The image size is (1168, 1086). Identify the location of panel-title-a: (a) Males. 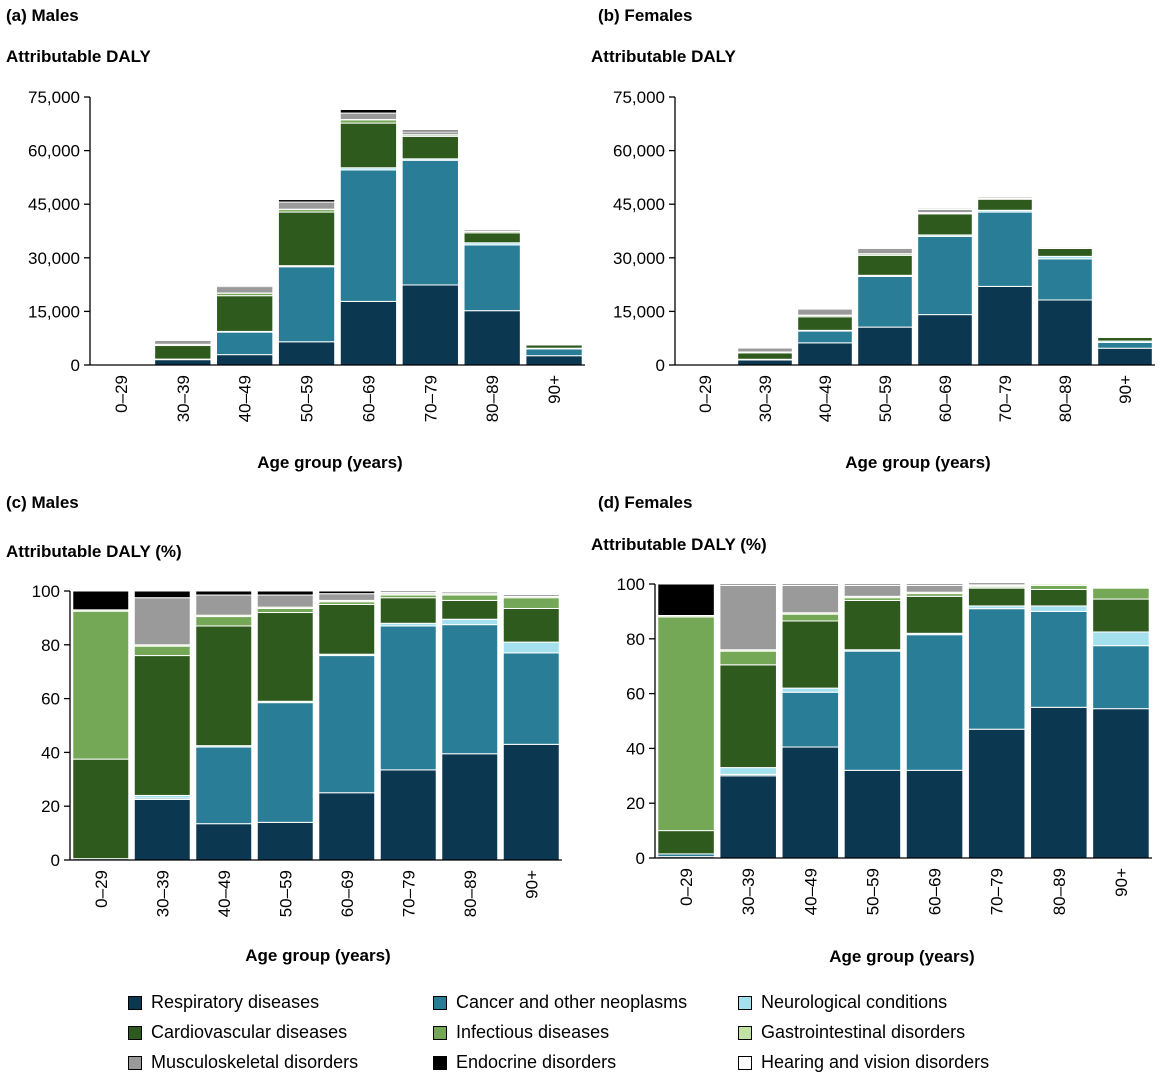
(42, 15).